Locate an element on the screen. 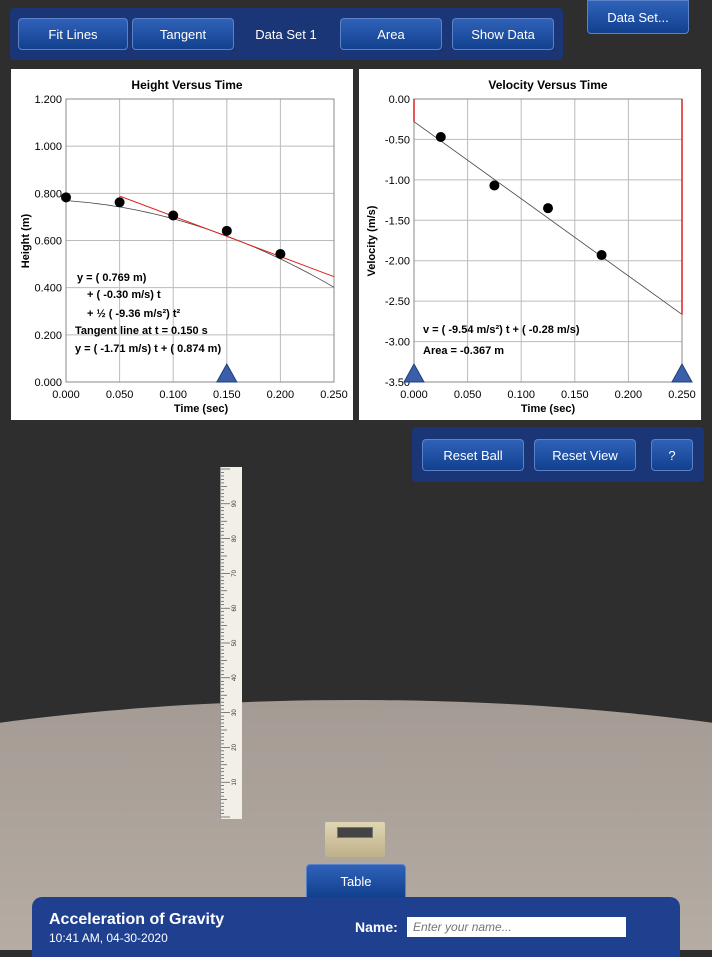  velocity-x-tick: 0.050 is located at coordinates (468, 395).